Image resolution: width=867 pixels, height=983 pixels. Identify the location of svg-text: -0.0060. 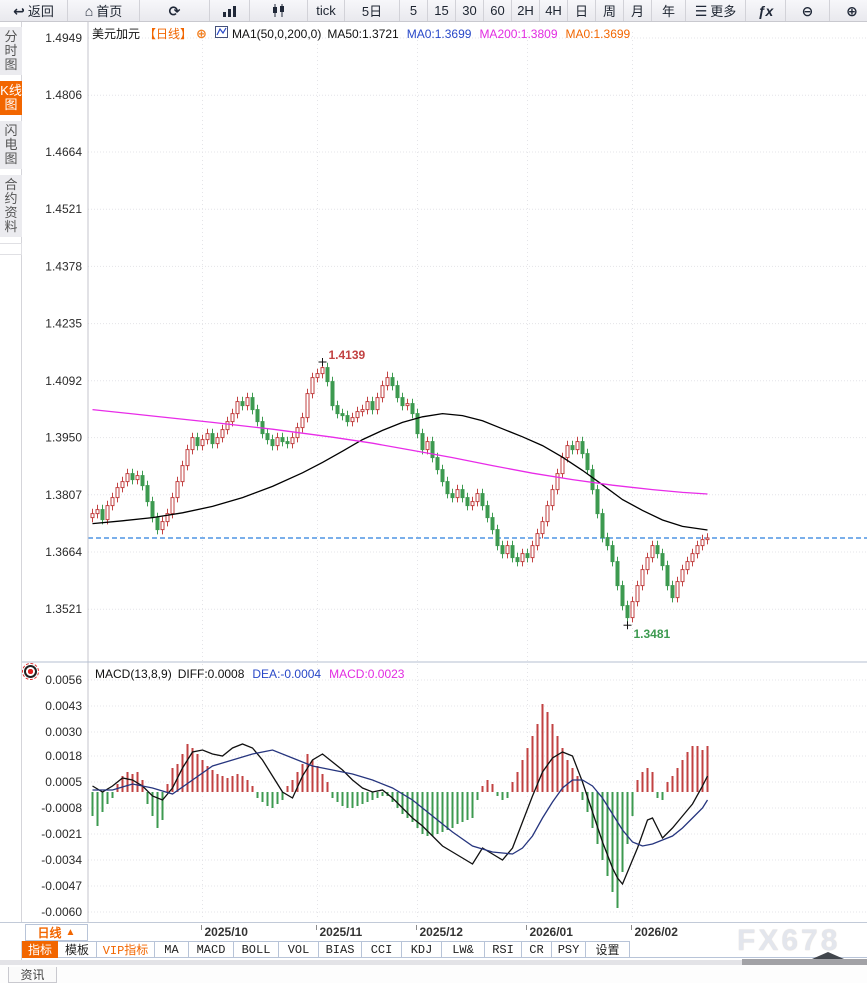
(61, 912).